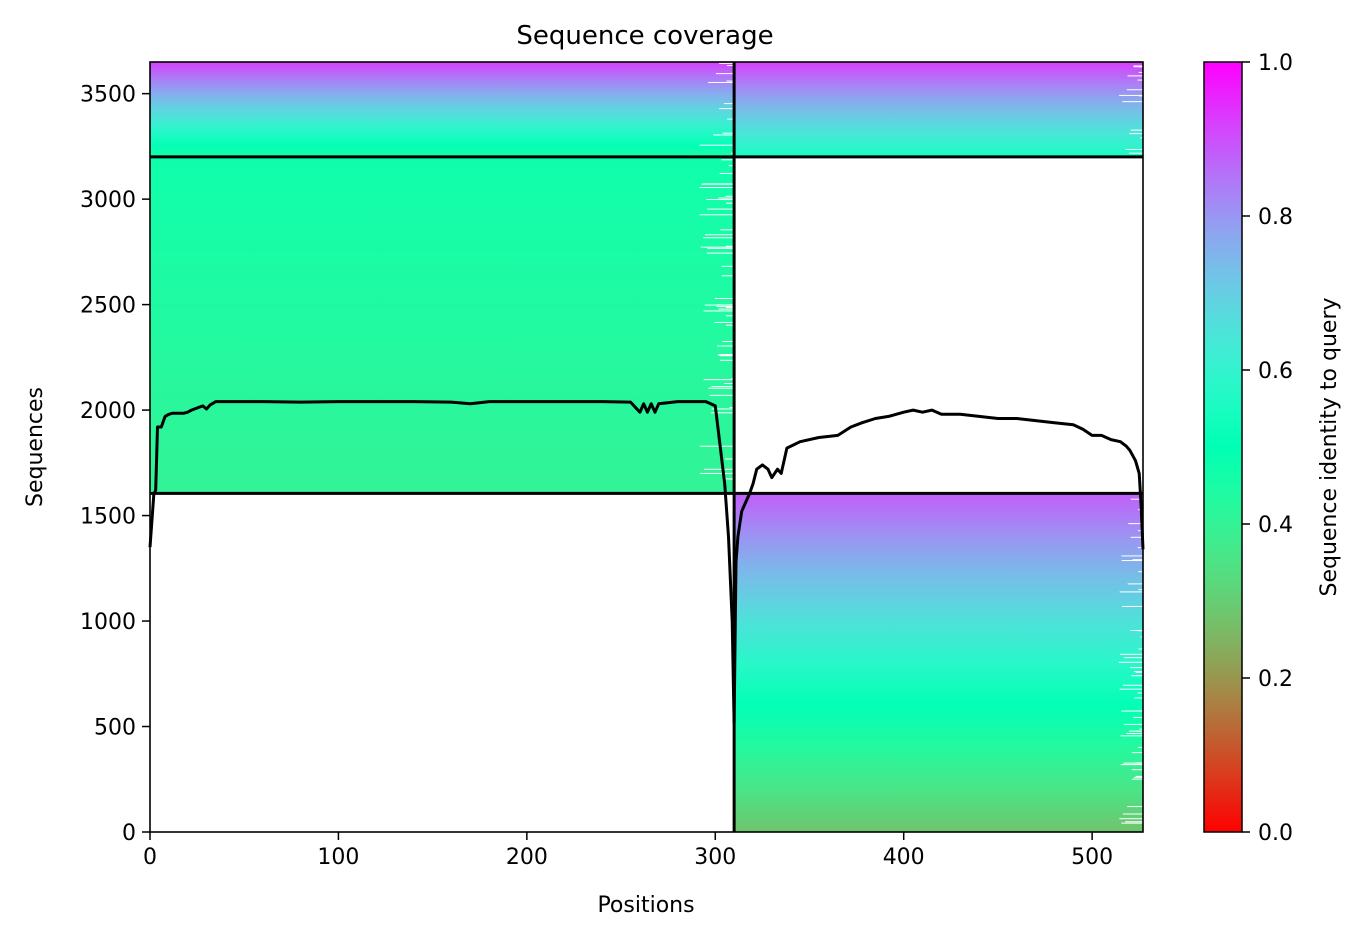 Image resolution: width=1364 pixels, height=939 pixels. What do you see at coordinates (338, 857) in the screenshot?
I see `x-tick-label: 100` at bounding box center [338, 857].